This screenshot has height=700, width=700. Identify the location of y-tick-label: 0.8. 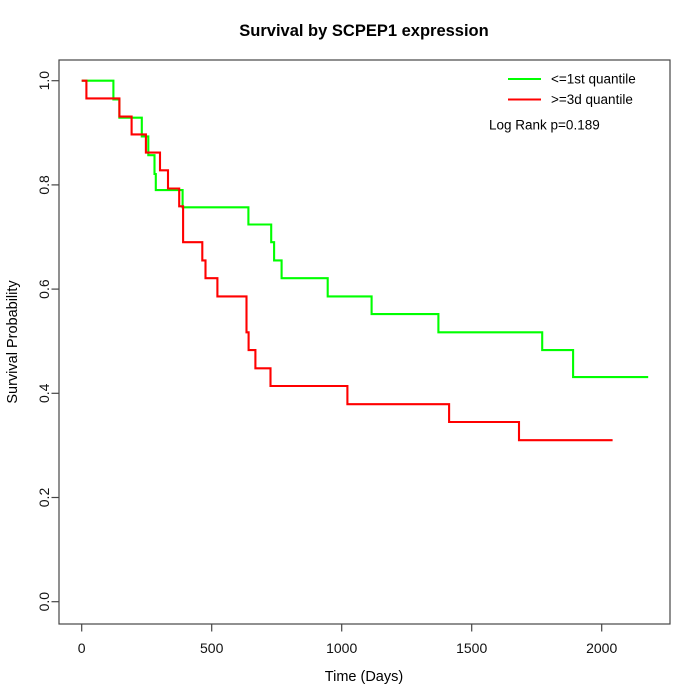
(44, 185).